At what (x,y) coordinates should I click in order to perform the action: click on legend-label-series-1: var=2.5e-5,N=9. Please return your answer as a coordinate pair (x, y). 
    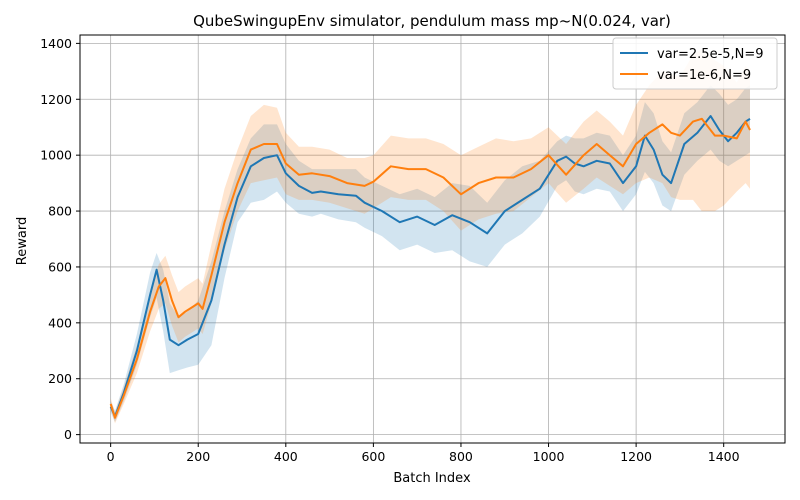
    Looking at the image, I should click on (710, 54).